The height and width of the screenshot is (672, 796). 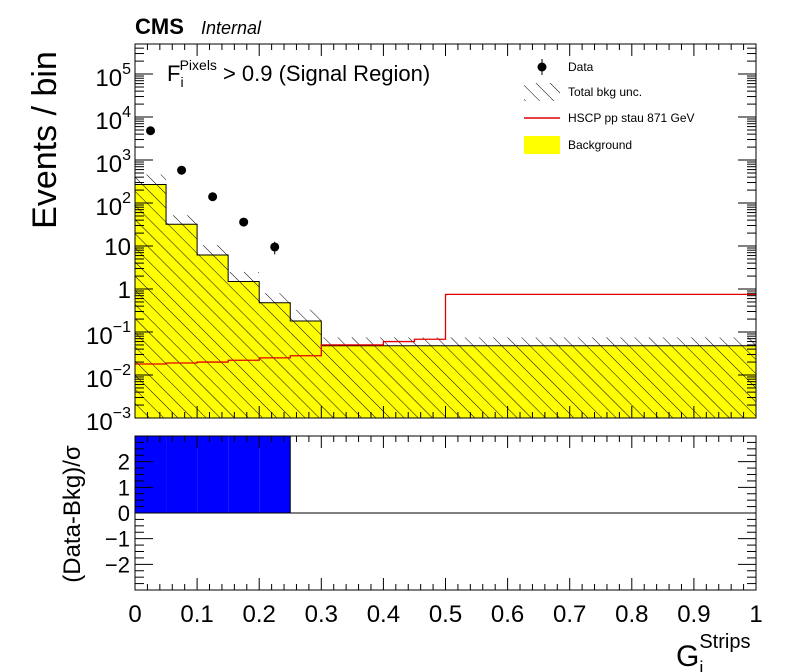 What do you see at coordinates (113, 205) in the screenshot?
I see `y-tick-label: 10²` at bounding box center [113, 205].